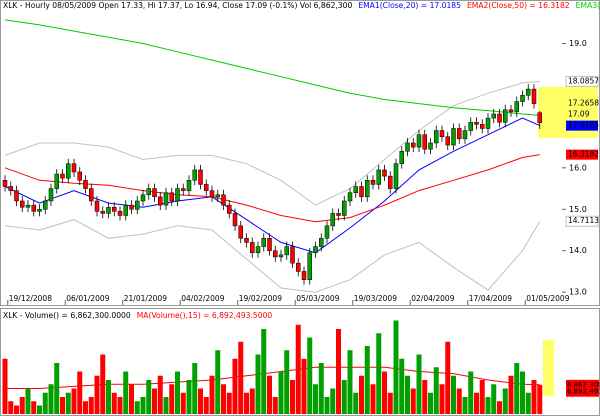  I want to click on legend-entry: EMA1(Close,20) = 17.0185, so click(409, 5).